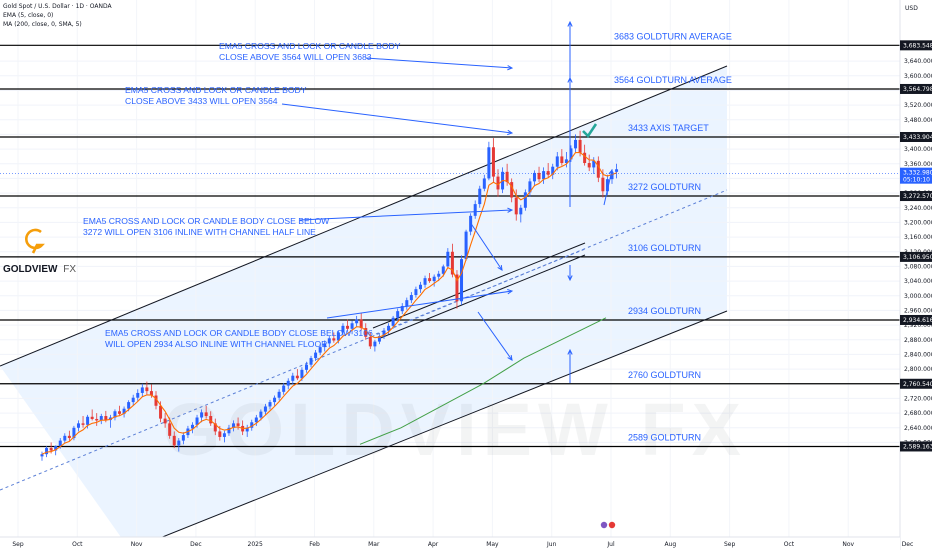  Describe the element at coordinates (918, 325) in the screenshot. I see `price-tick-label: 2,920.000` at that location.